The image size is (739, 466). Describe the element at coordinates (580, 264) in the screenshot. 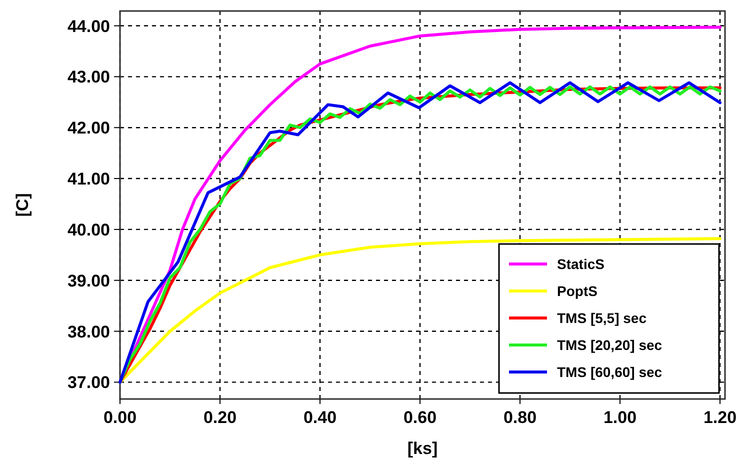

I see `legend-label: StaticS` at that location.